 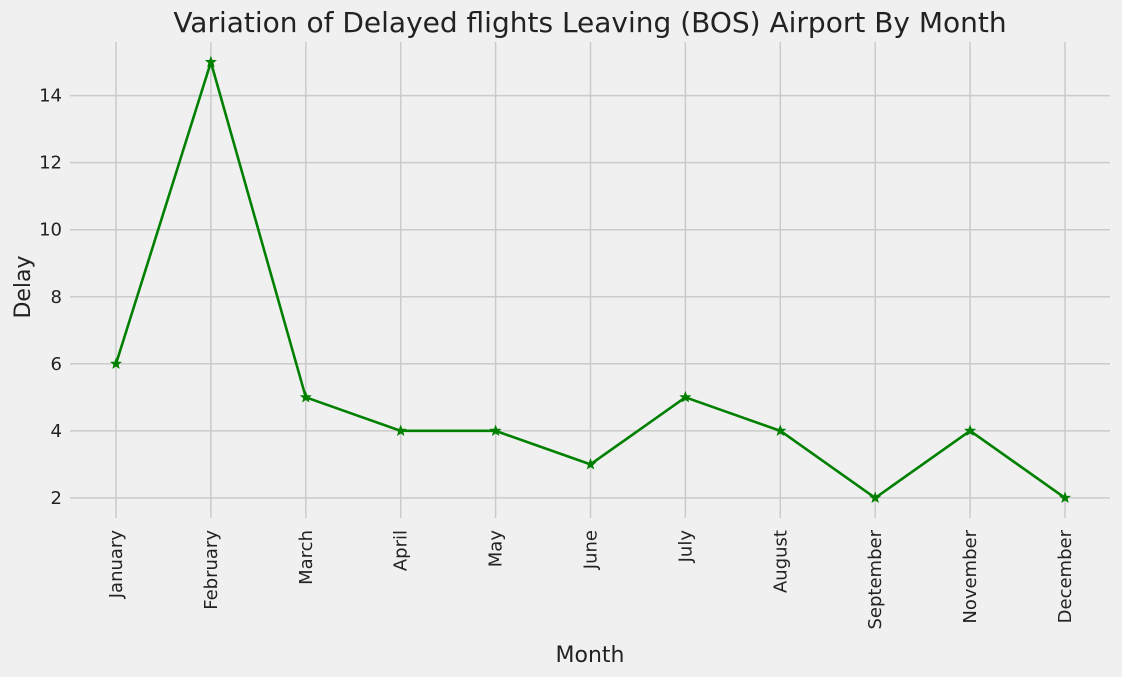 I want to click on y-tick-label: 14, so click(x=50, y=96).